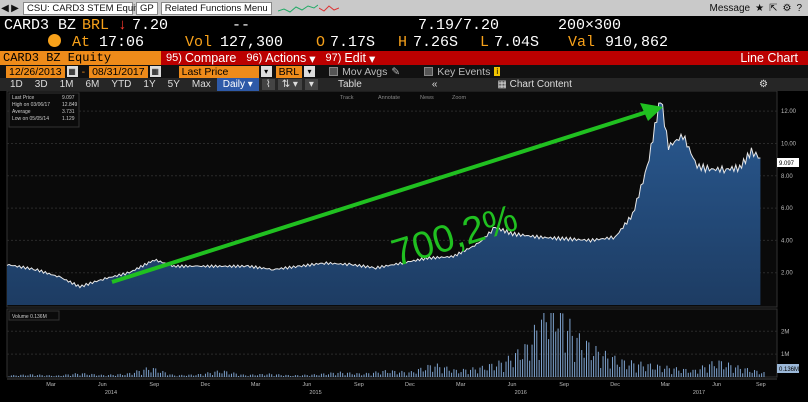 This screenshot has height=402, width=808. Describe the element at coordinates (517, 42) in the screenshot. I see `low-value: 7.04S` at that location.